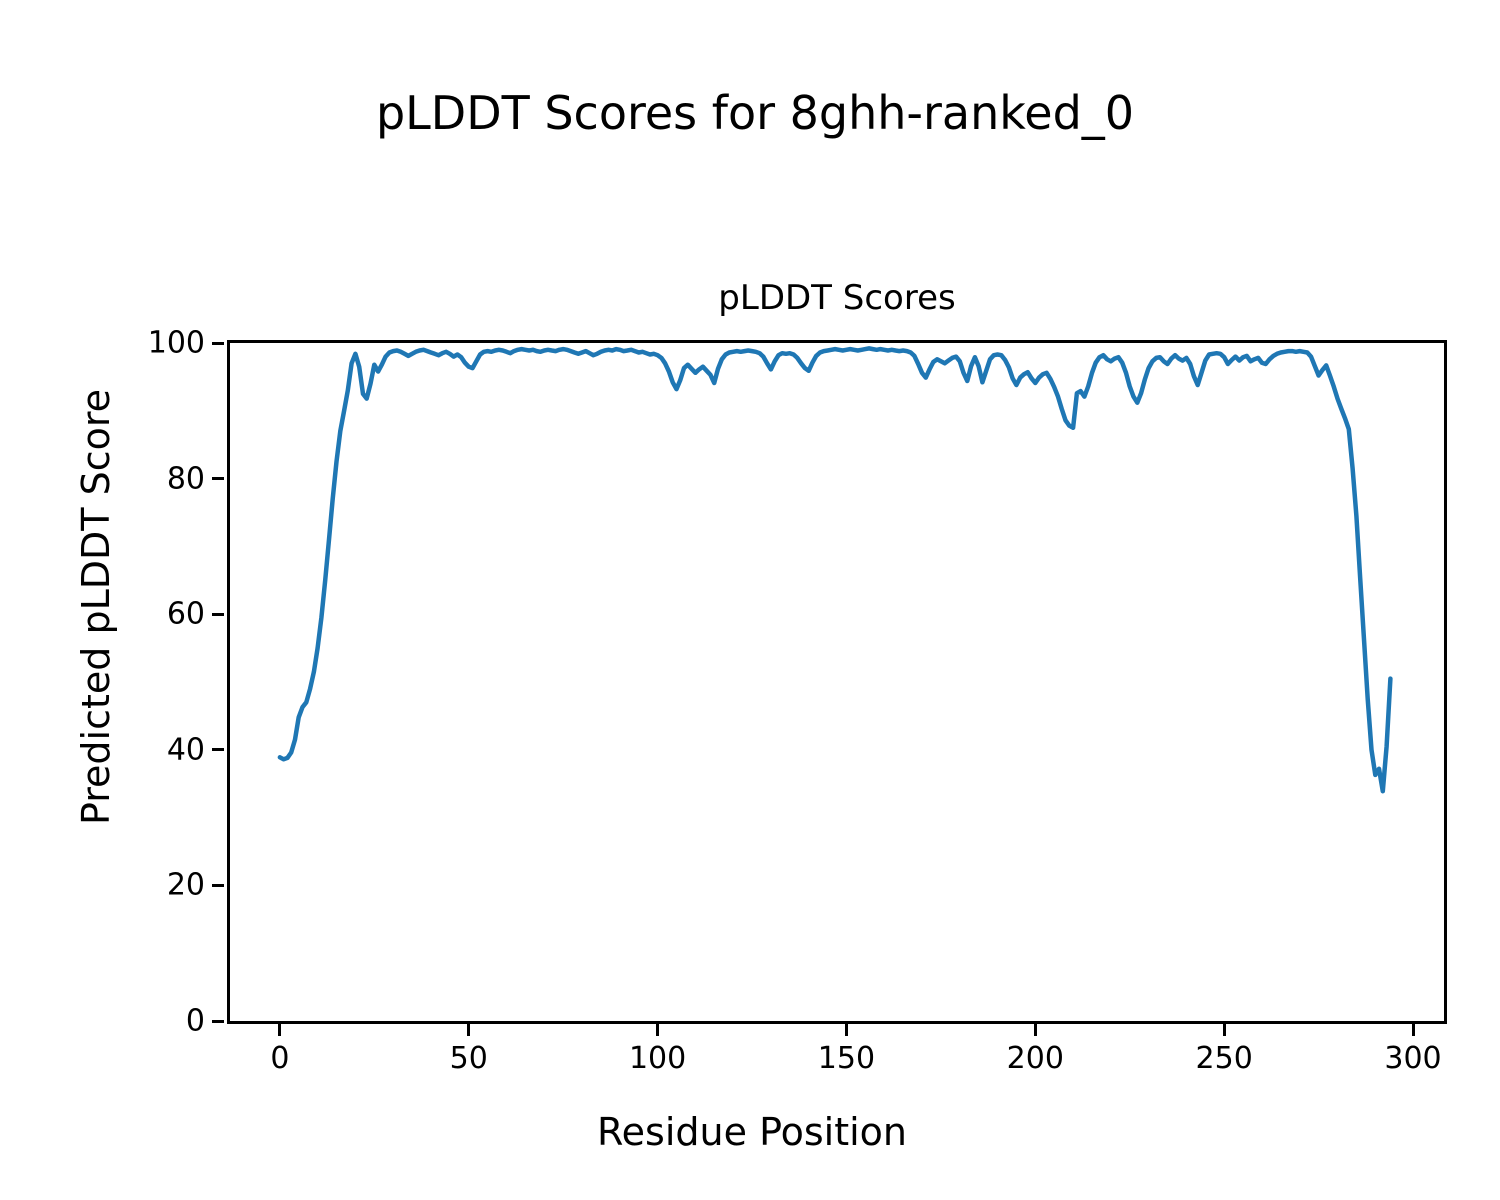 This screenshot has width=1500, height=1200. Describe the element at coordinates (752, 1132) in the screenshot. I see `x-axis-label: Residue Position` at that location.